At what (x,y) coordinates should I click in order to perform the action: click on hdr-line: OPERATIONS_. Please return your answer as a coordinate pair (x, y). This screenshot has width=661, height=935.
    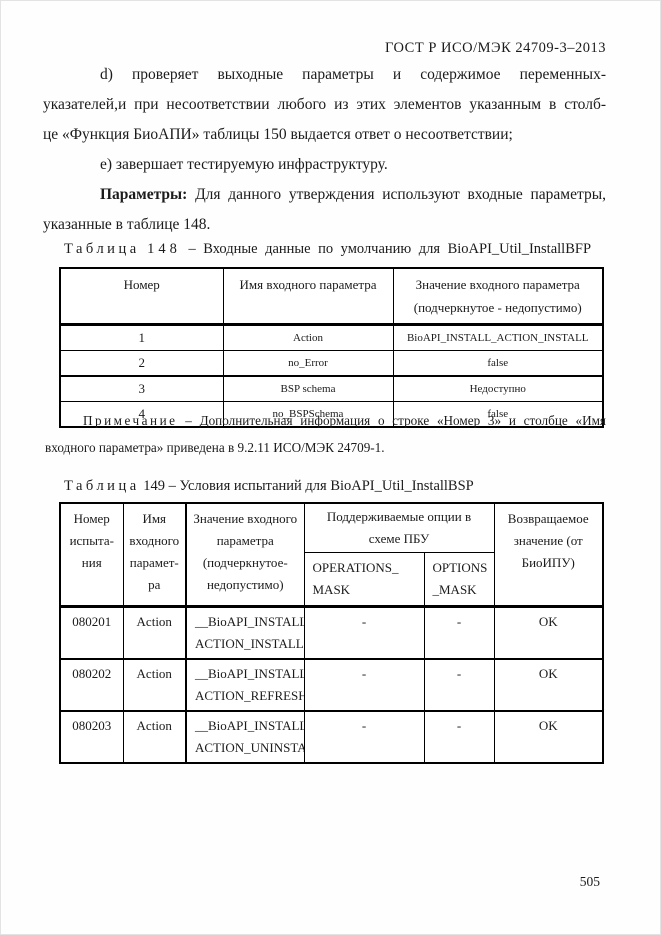
    Looking at the image, I should click on (355, 567).